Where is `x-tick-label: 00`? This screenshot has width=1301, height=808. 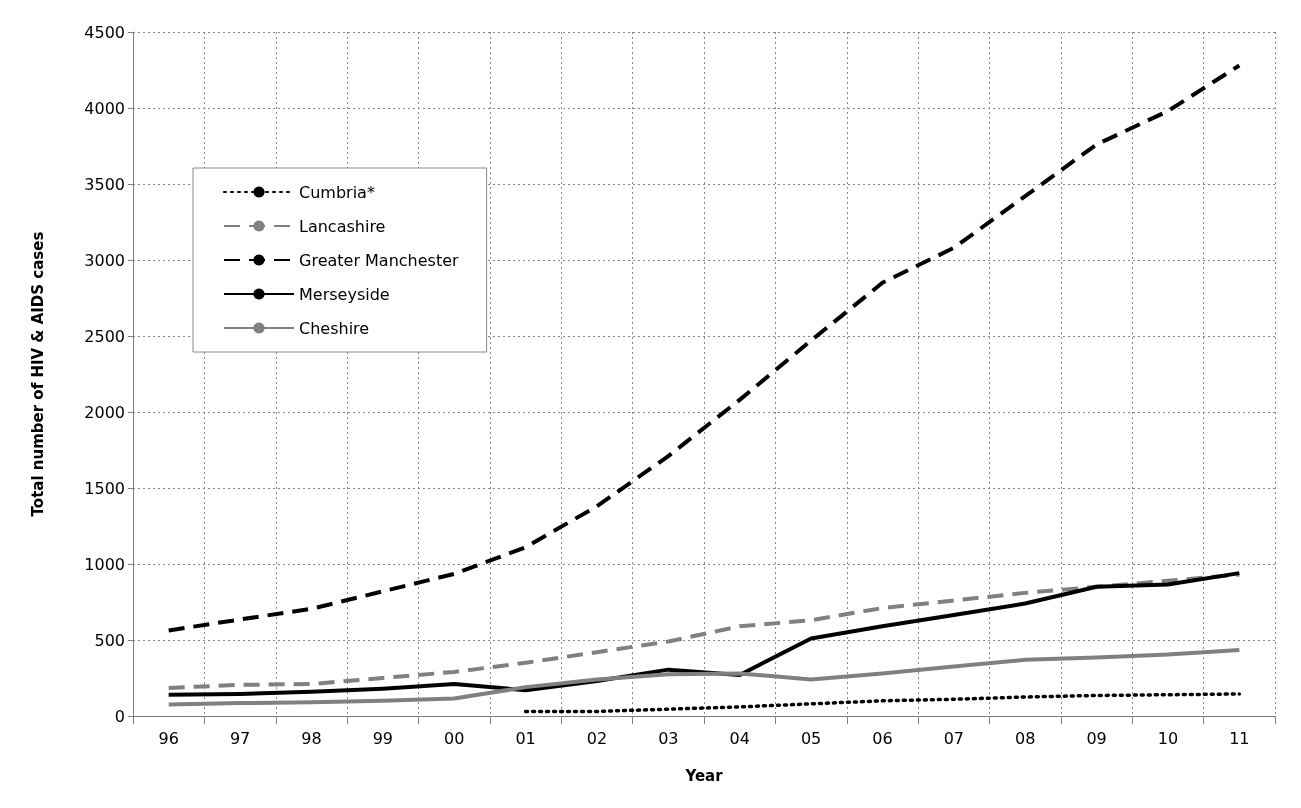 x-tick-label: 00 is located at coordinates (454, 738).